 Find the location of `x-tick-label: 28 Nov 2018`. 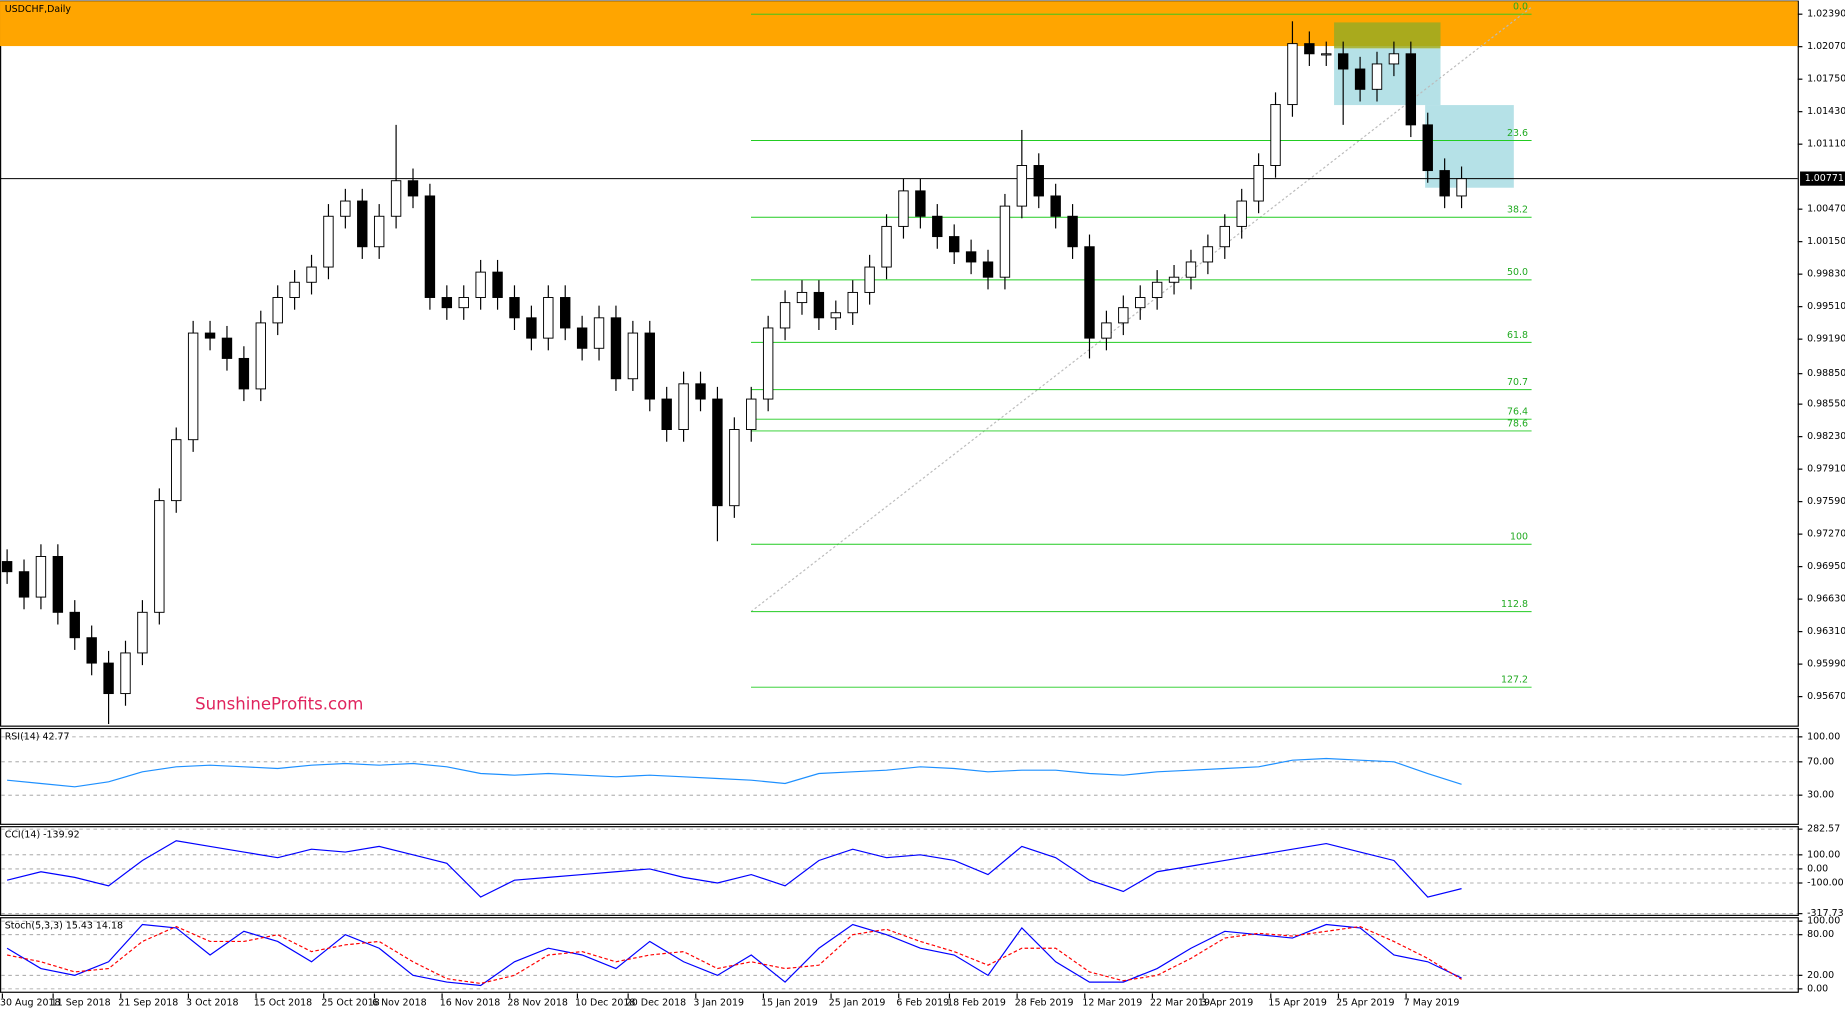

x-tick-label: 28 Nov 2018 is located at coordinates (537, 1002).